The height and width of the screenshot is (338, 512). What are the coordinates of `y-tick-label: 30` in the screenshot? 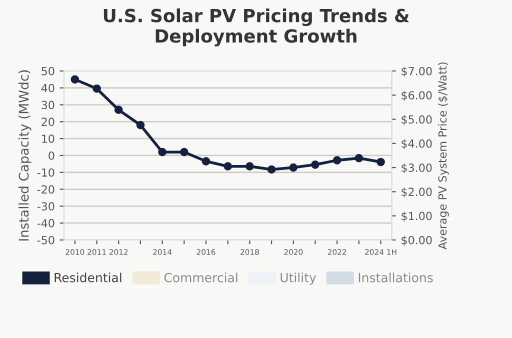 It's located at (48, 105).